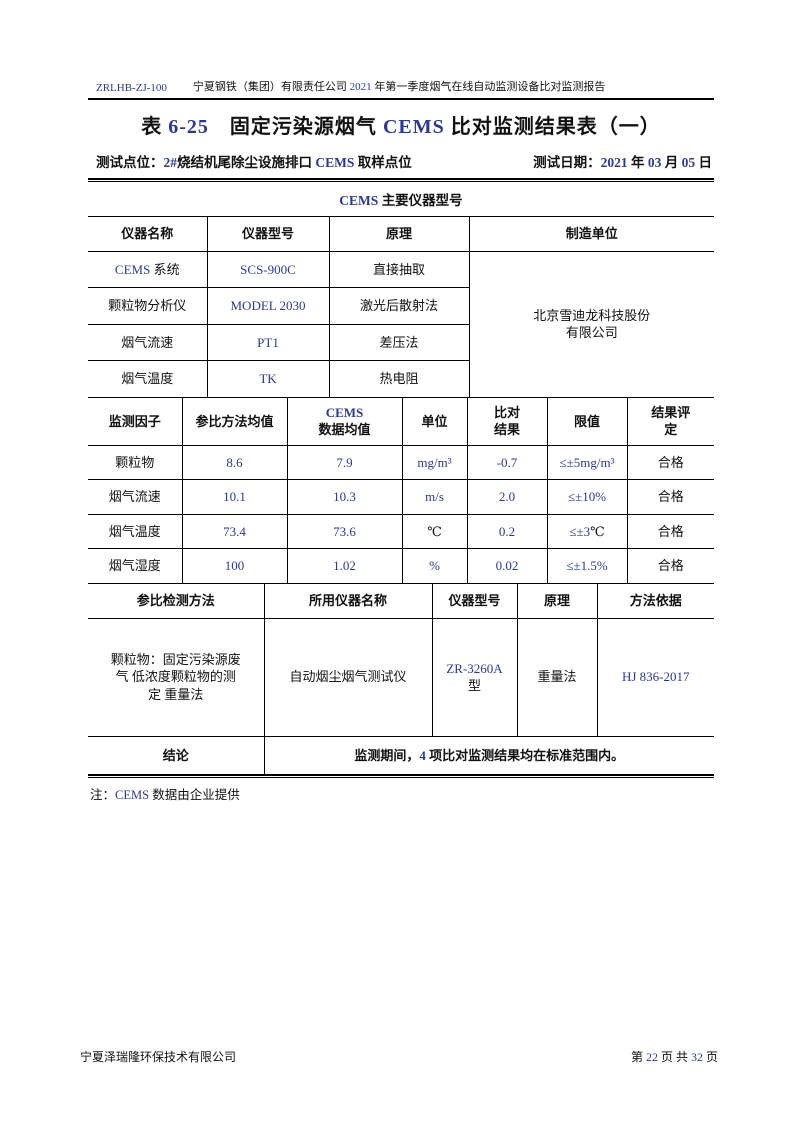 Image resolution: width=794 pixels, height=1123 pixels. I want to click on factor-cell: 烟气温度, so click(135, 531).